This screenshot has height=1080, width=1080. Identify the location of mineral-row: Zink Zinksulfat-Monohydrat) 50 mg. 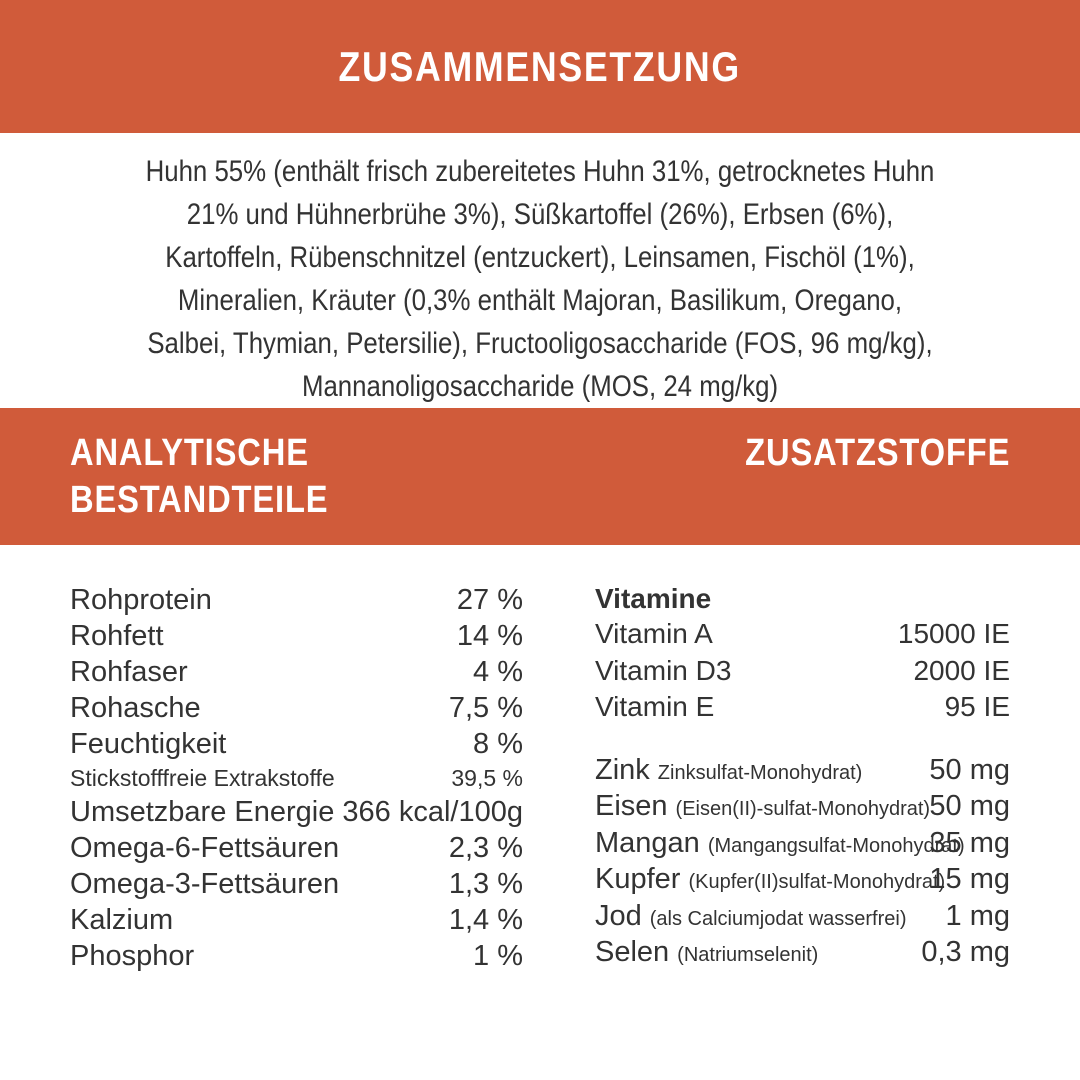
(802, 770).